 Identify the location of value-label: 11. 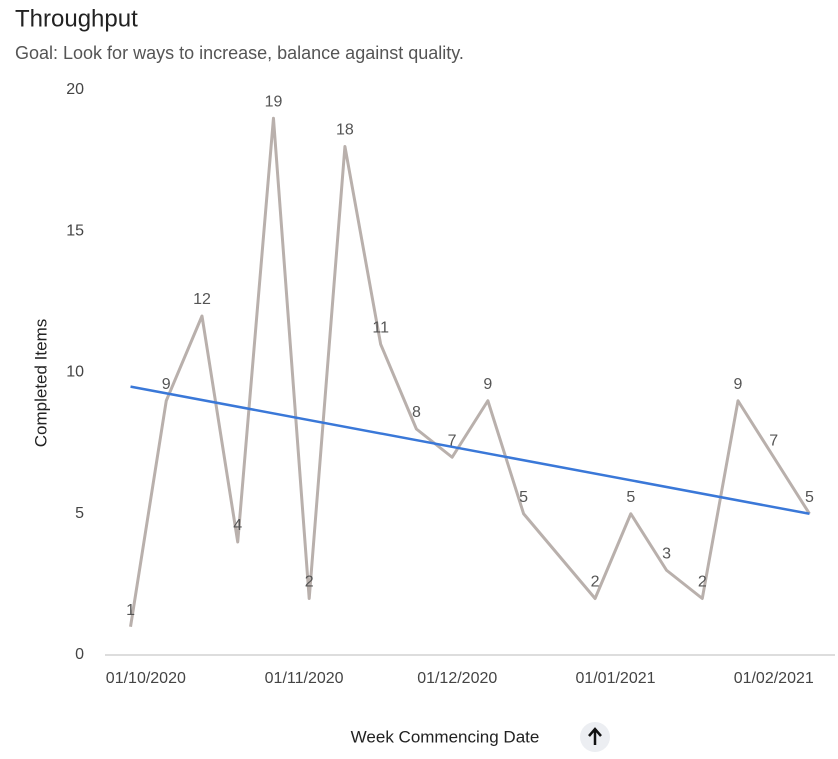
(380, 327).